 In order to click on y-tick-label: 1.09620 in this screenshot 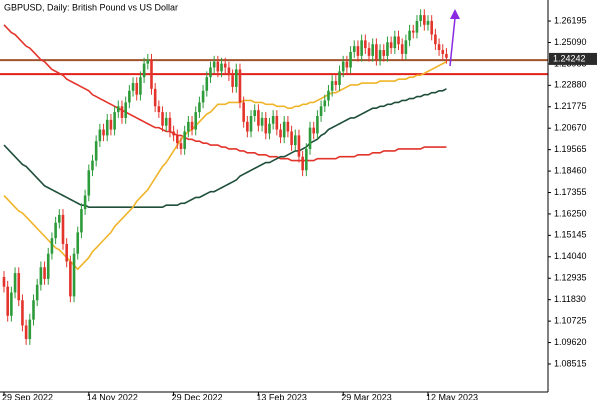, I will do `click(570, 342)`.